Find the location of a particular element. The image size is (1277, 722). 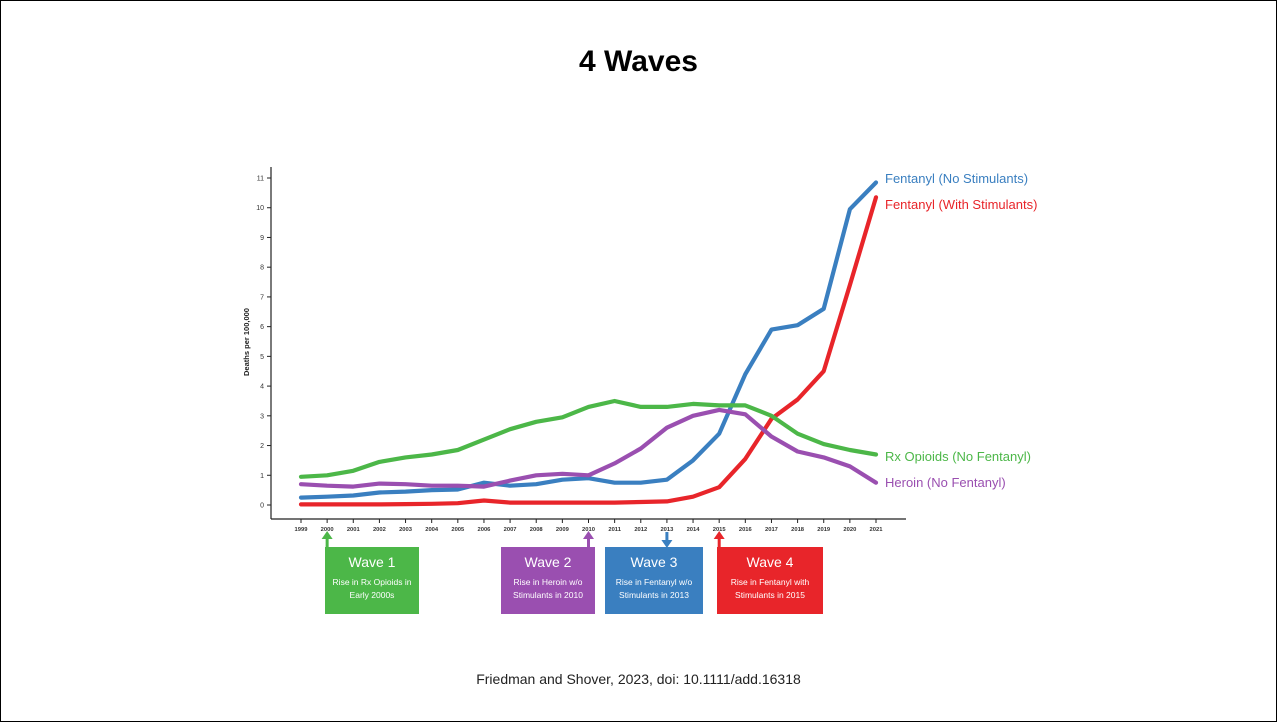

y-tick-label: 0 is located at coordinates (262, 506).